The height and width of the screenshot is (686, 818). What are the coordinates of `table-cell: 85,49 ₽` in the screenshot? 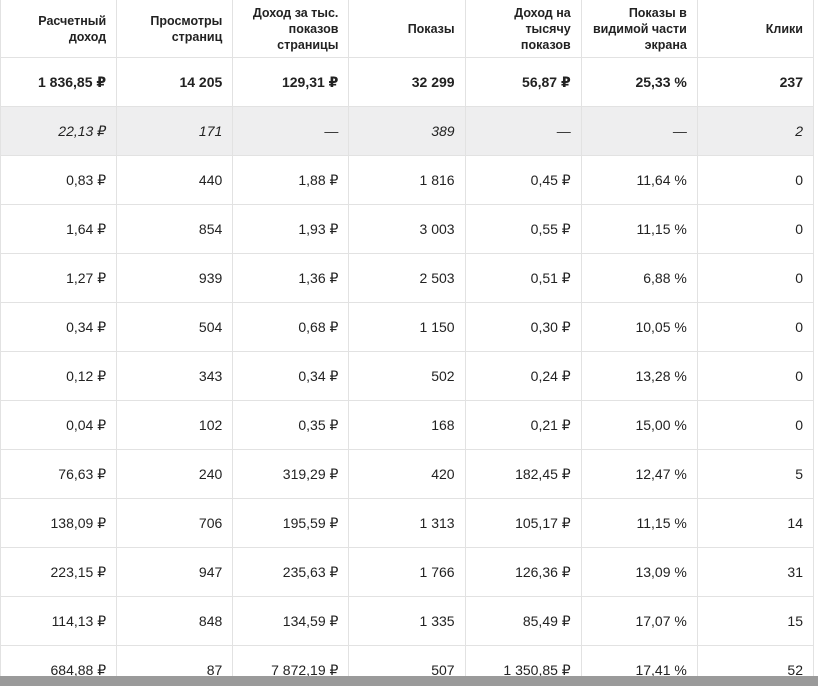 It's located at (523, 621).